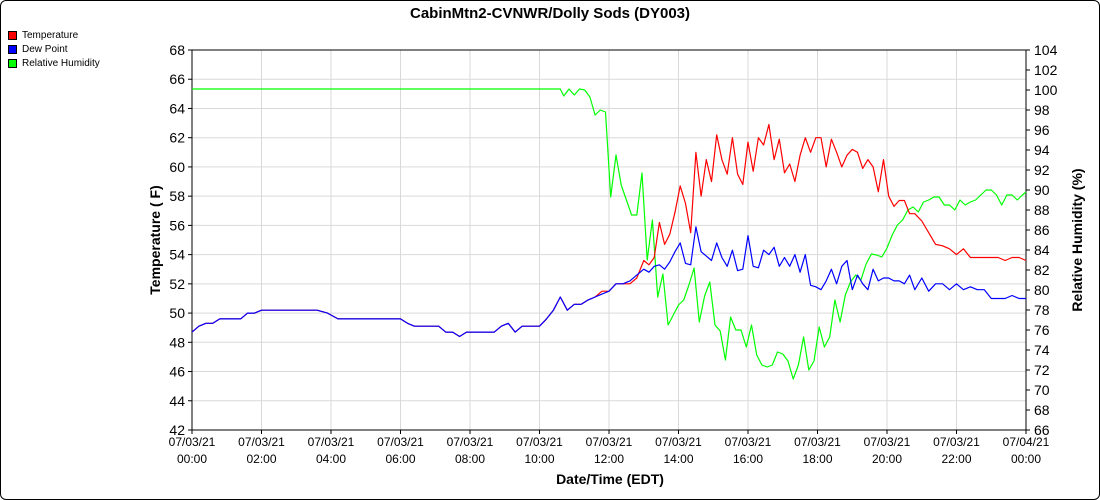  I want to click on y-tick-label: 48, so click(177, 342).